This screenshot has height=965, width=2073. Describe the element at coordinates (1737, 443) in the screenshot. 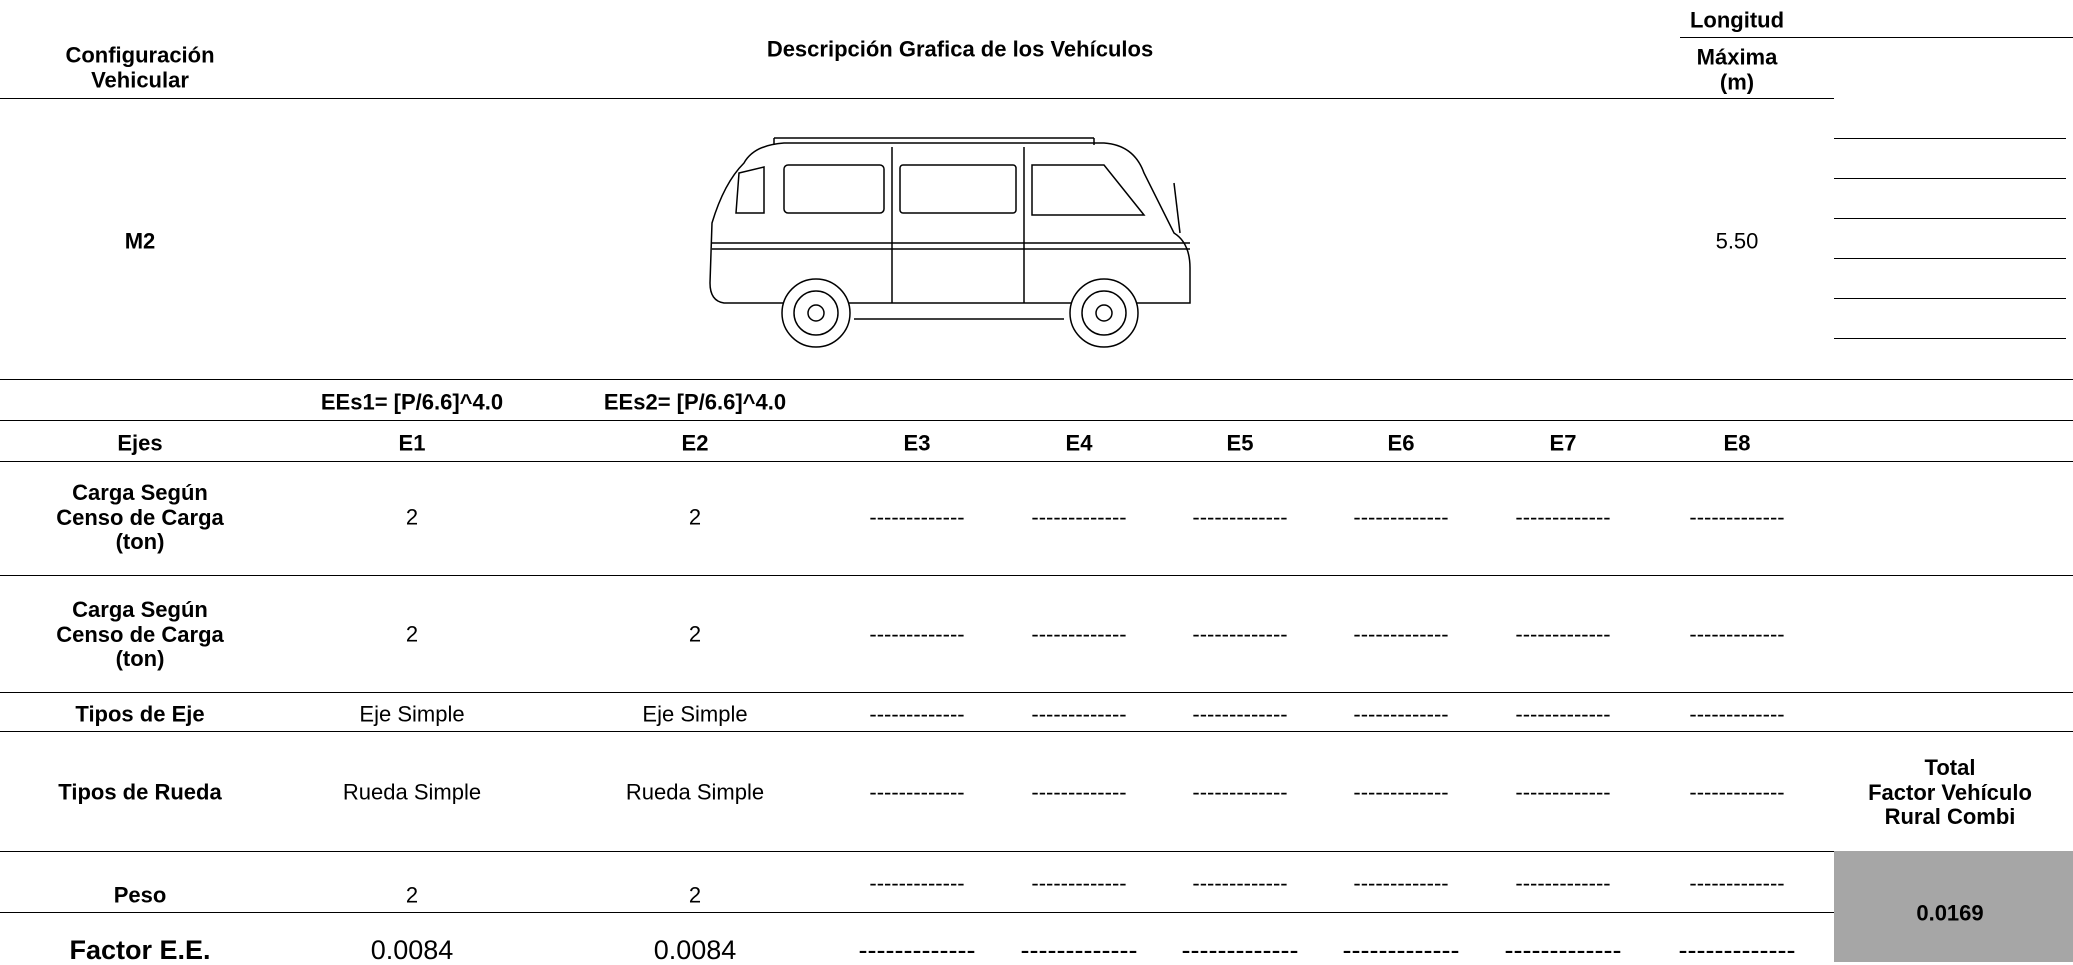

I see `column-header: E8` at that location.